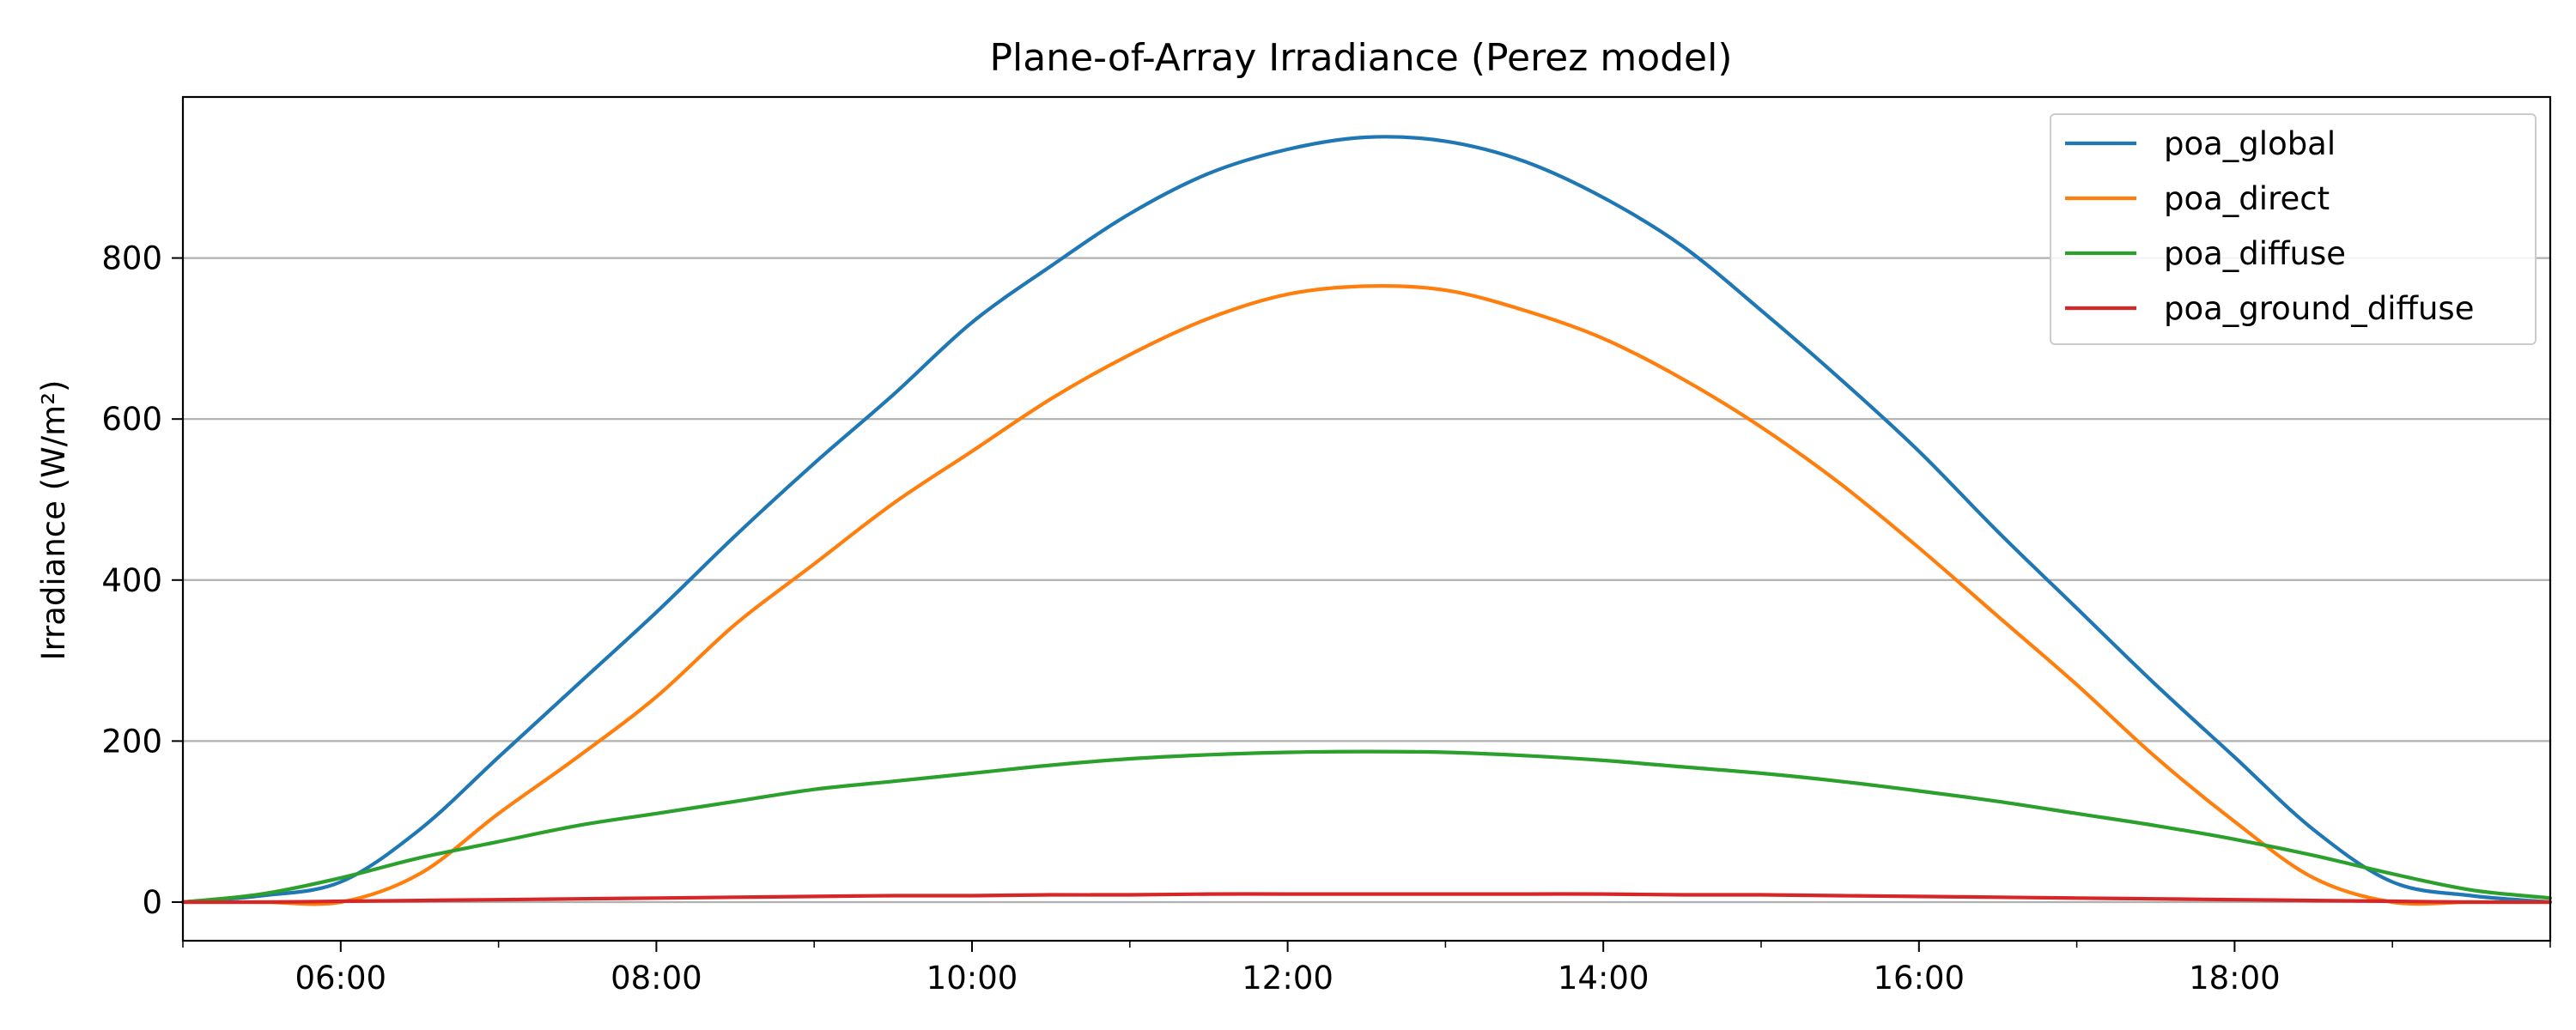 The width and height of the screenshot is (2576, 1030). I want to click on x-tick-label: 08:00, so click(656, 978).